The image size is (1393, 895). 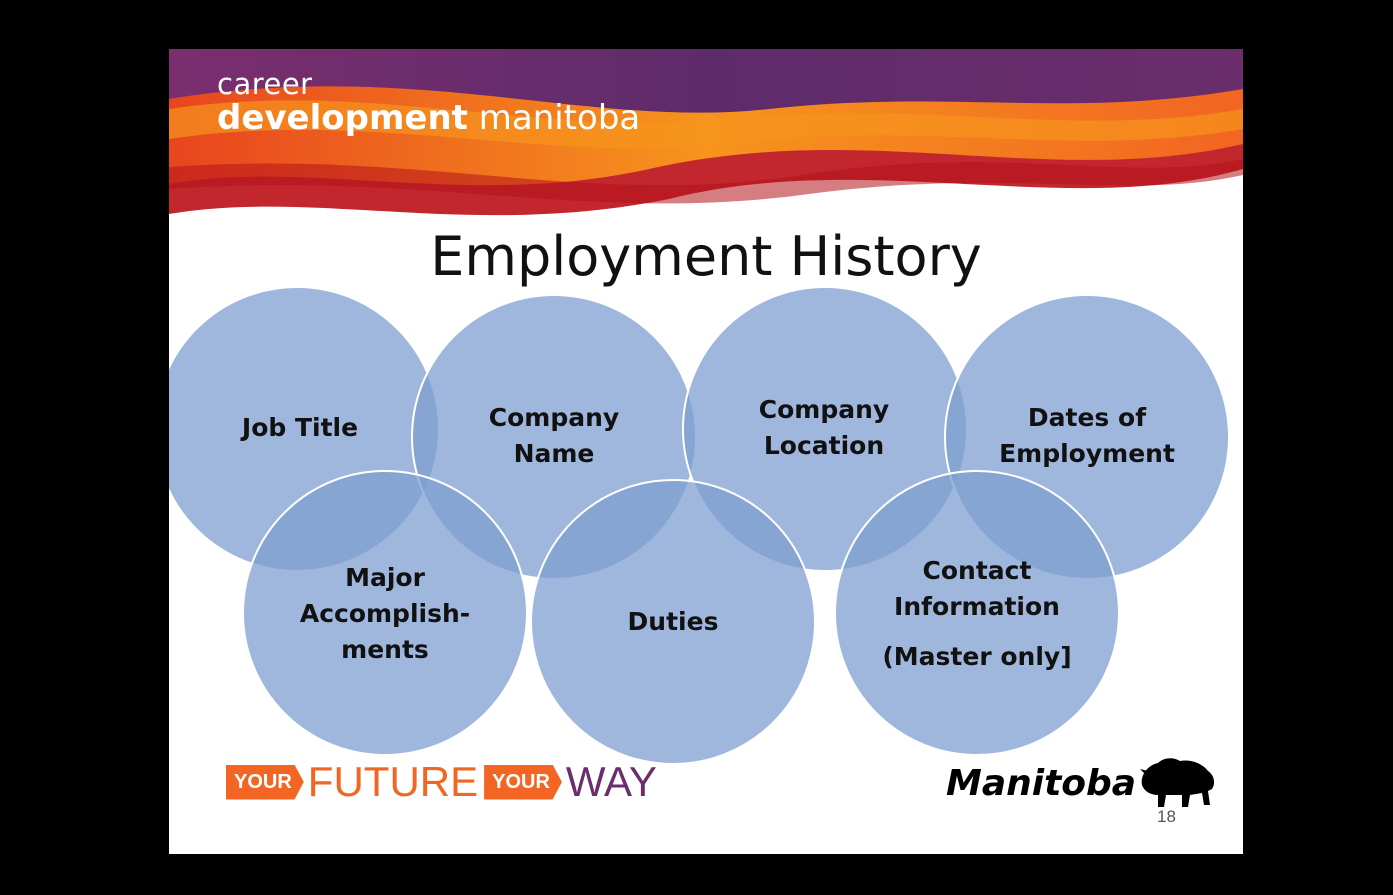 I want to click on circle-contact-information, so click(x=977, y=613).